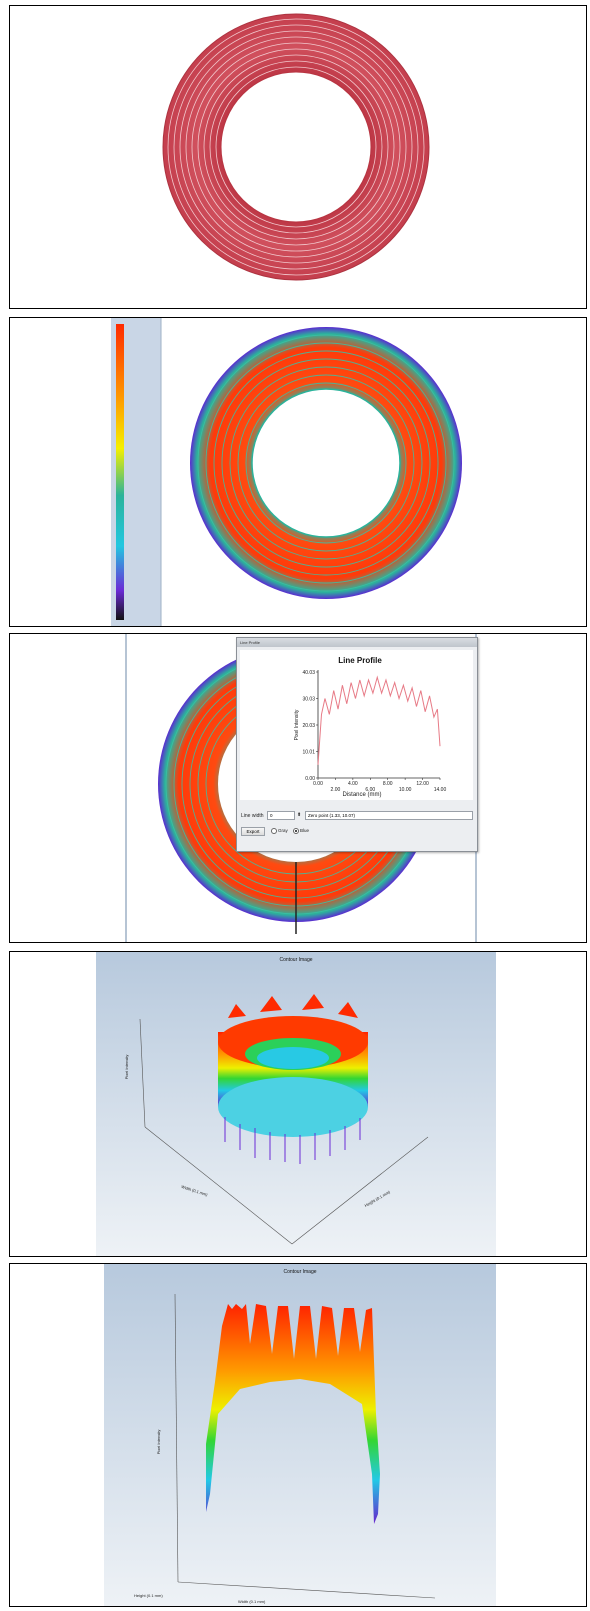 The image size is (590, 1611). What do you see at coordinates (295, 960) in the screenshot?
I see `contour-3d-title: Contour Image` at bounding box center [295, 960].